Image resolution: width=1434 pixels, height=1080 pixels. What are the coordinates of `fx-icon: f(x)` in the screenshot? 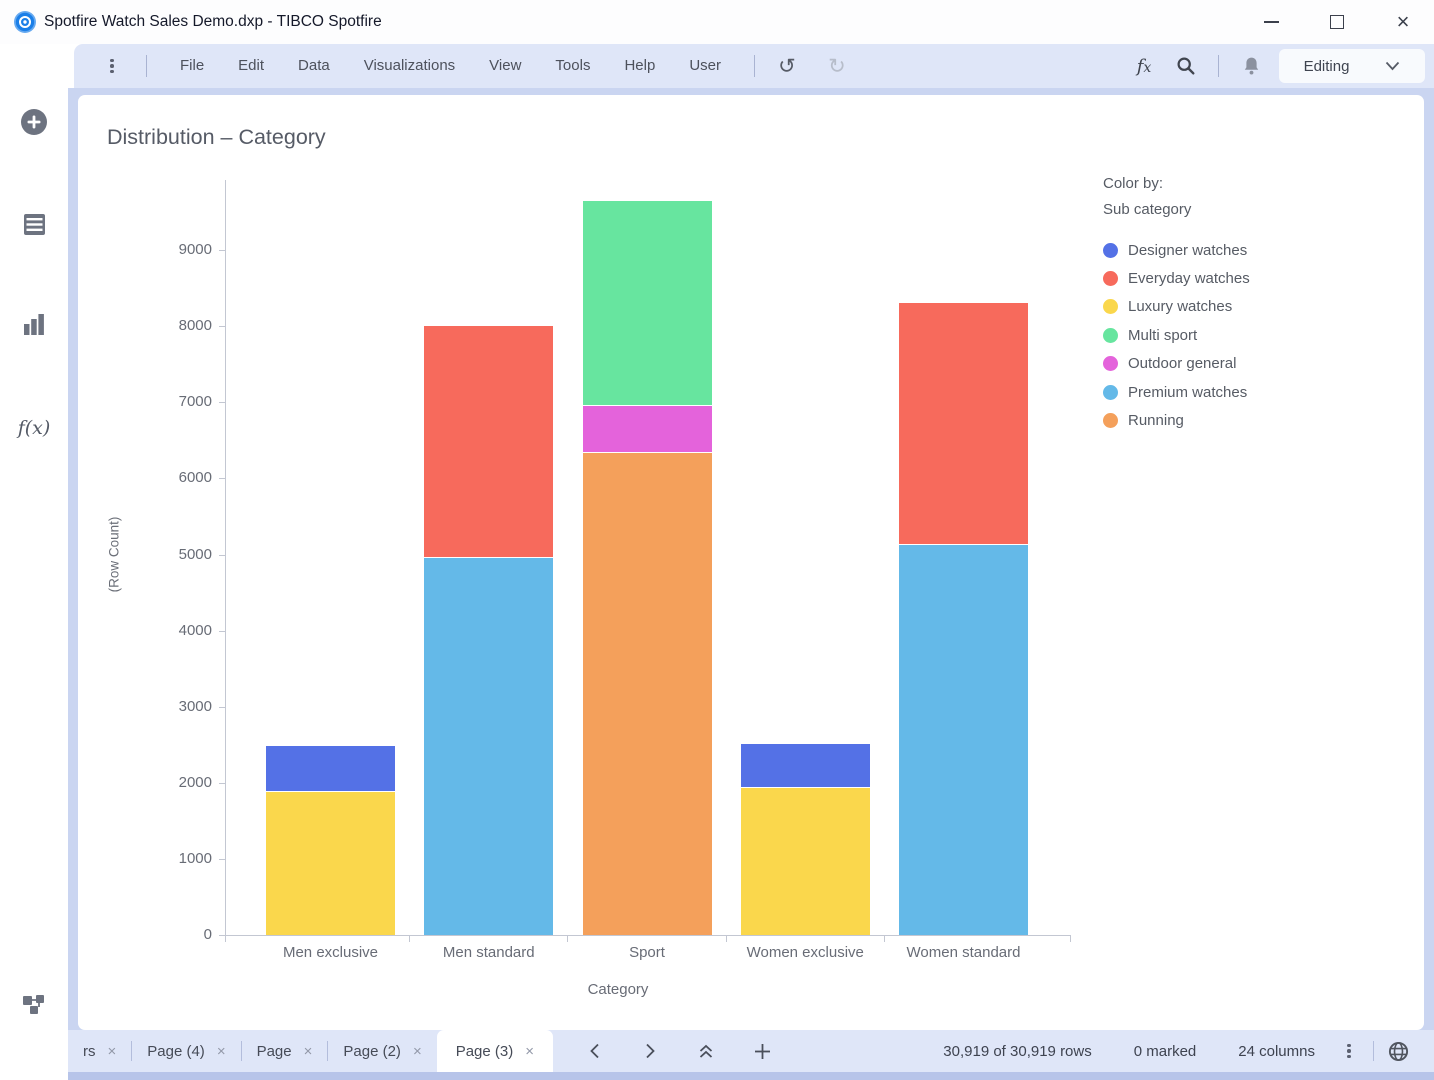 It's located at (34, 428).